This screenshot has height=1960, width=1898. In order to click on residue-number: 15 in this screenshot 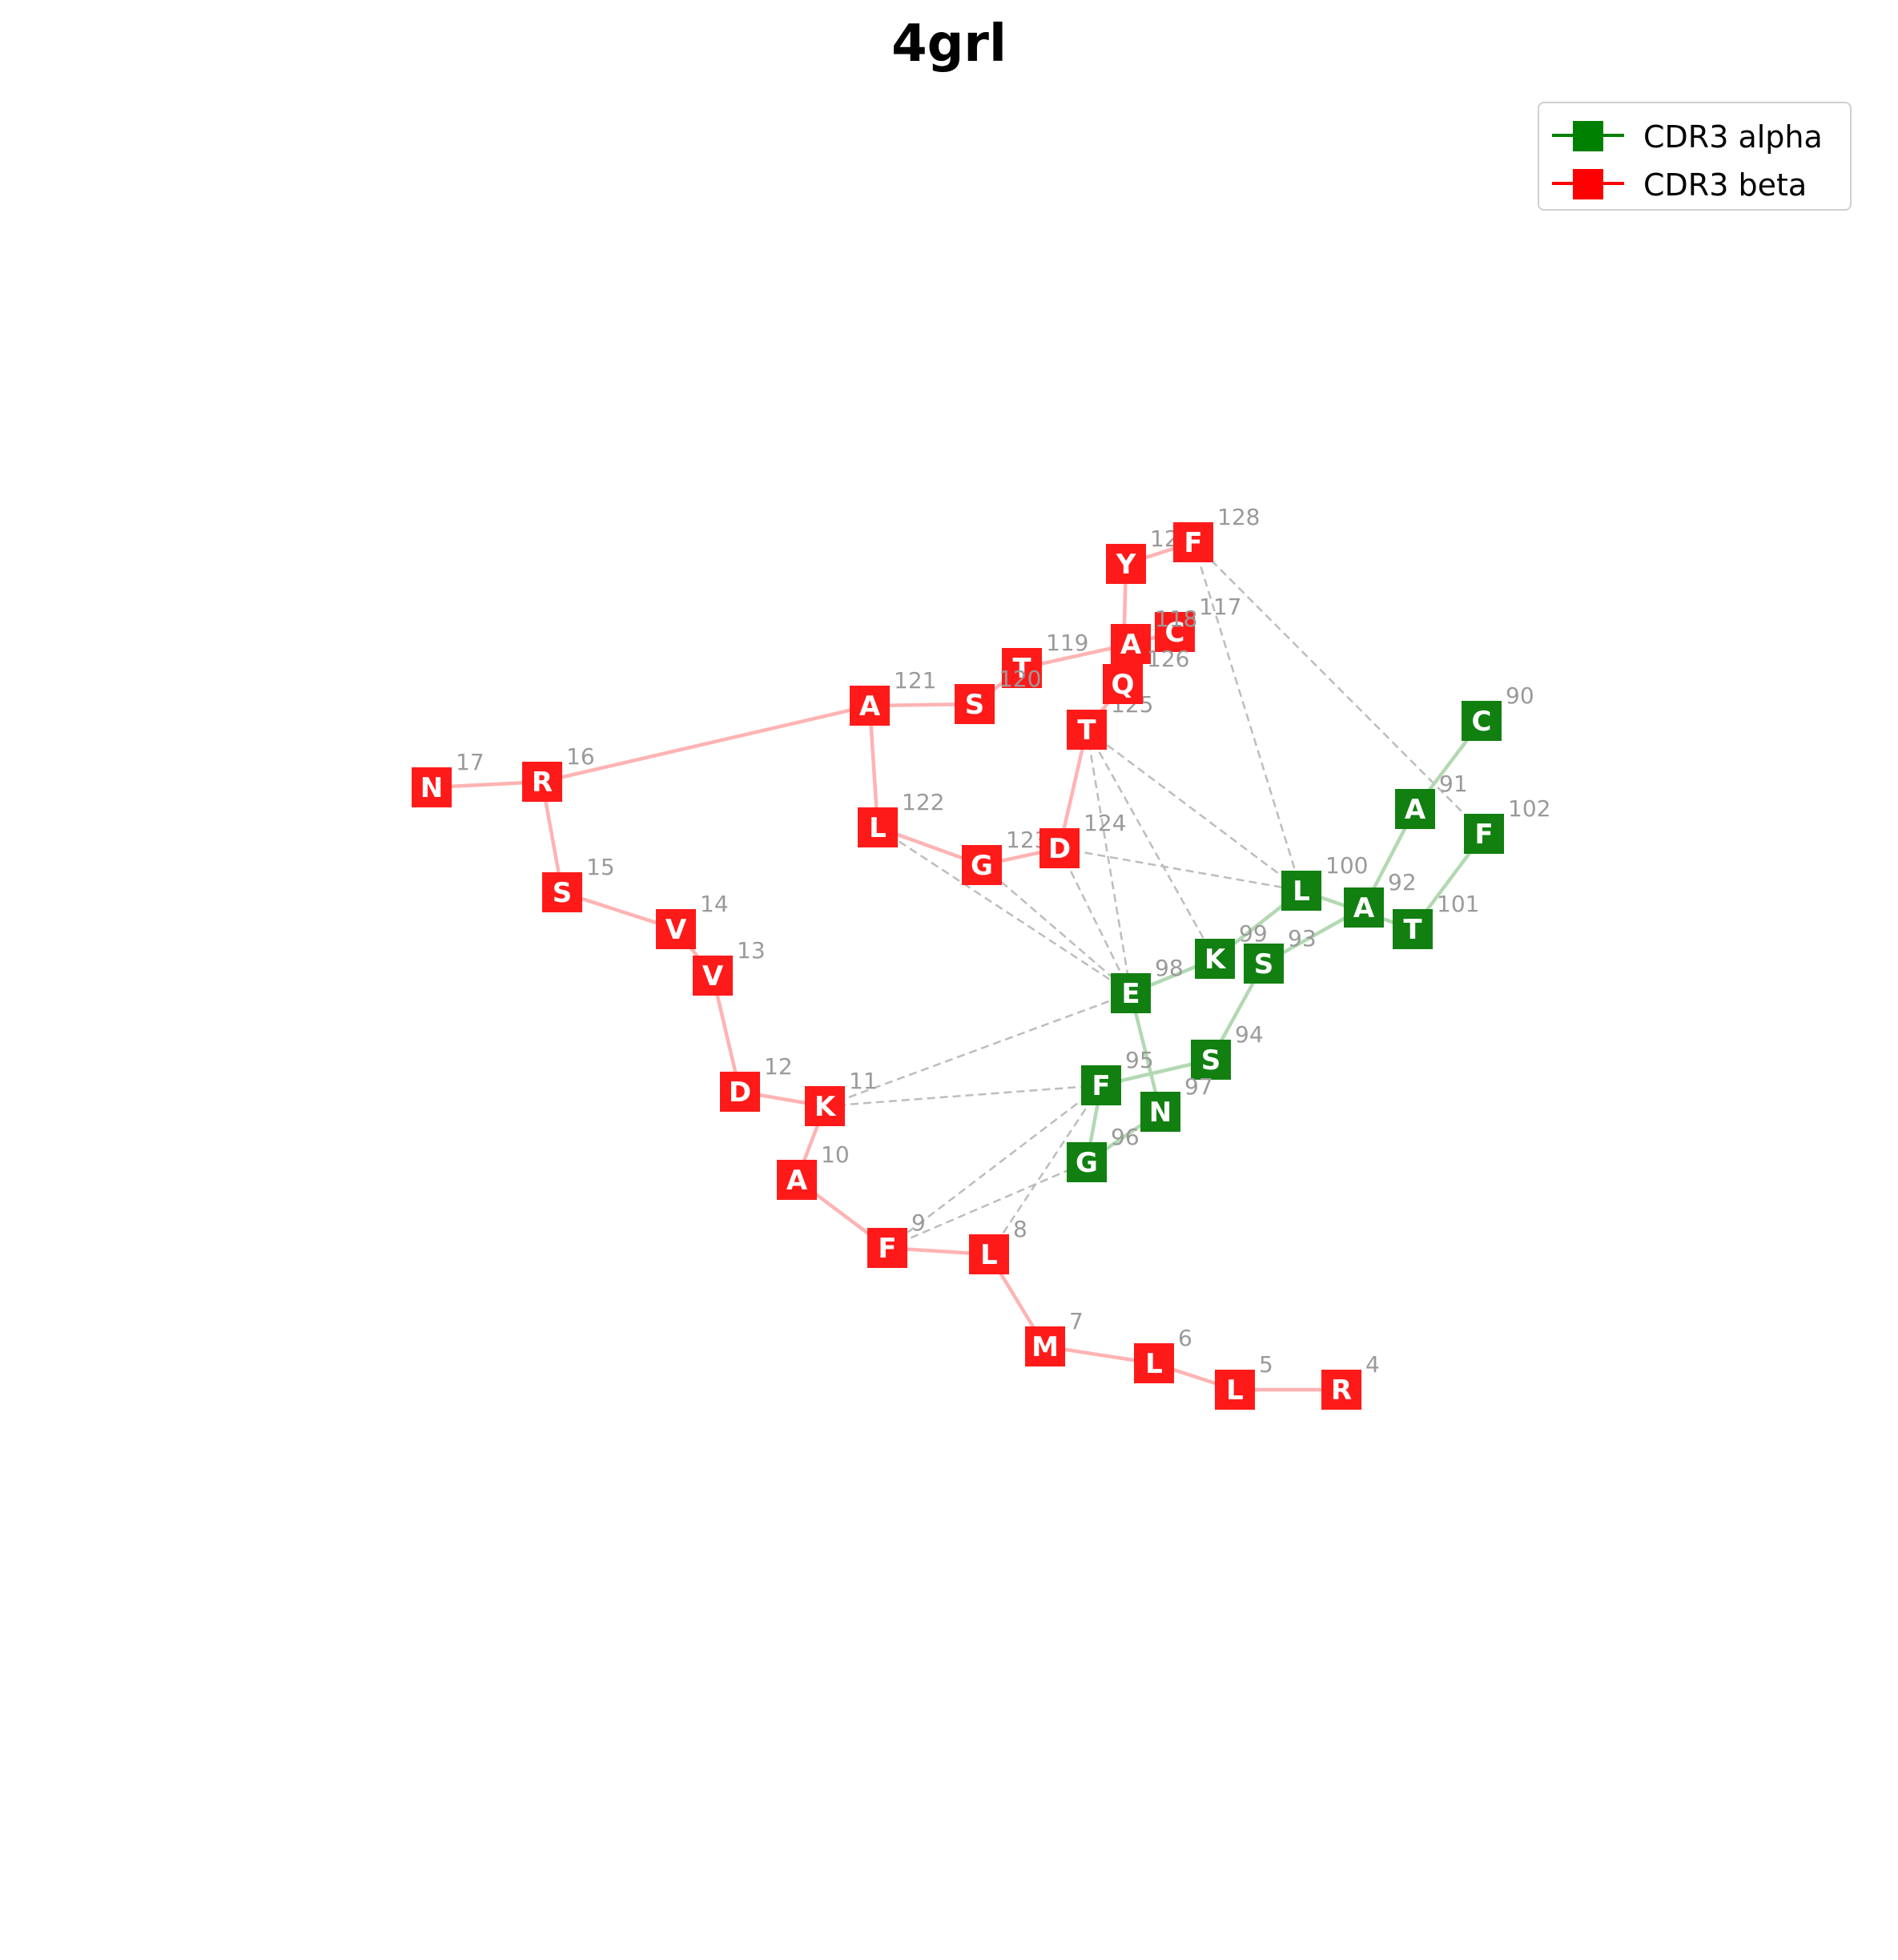, I will do `click(600, 867)`.